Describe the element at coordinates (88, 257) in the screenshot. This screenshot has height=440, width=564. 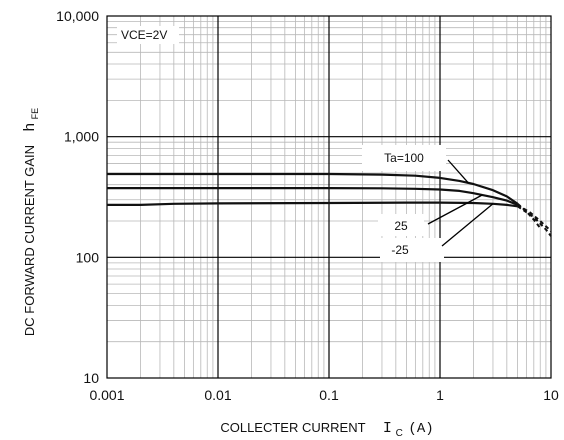
I see `y-tick-label: 100` at that location.